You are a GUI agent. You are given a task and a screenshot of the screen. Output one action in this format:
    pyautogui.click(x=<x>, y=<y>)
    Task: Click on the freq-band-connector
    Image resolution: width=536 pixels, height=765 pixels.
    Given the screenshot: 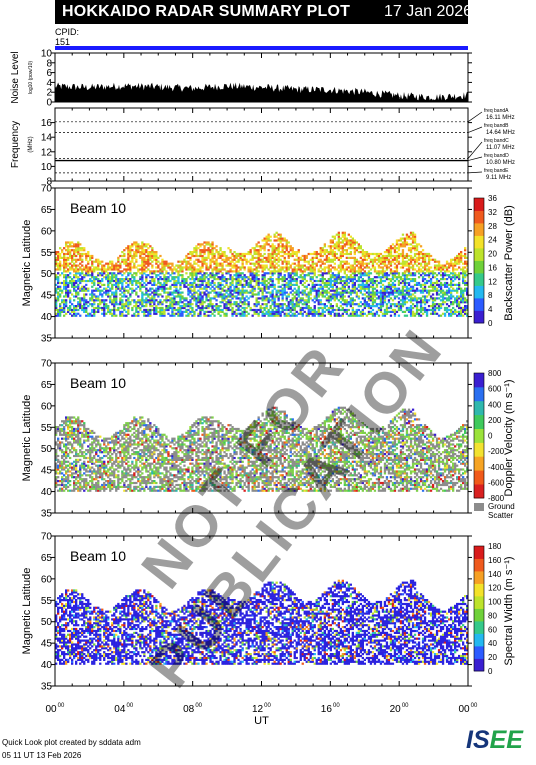 What is the action you would take?
    pyautogui.click(x=475, y=172)
    